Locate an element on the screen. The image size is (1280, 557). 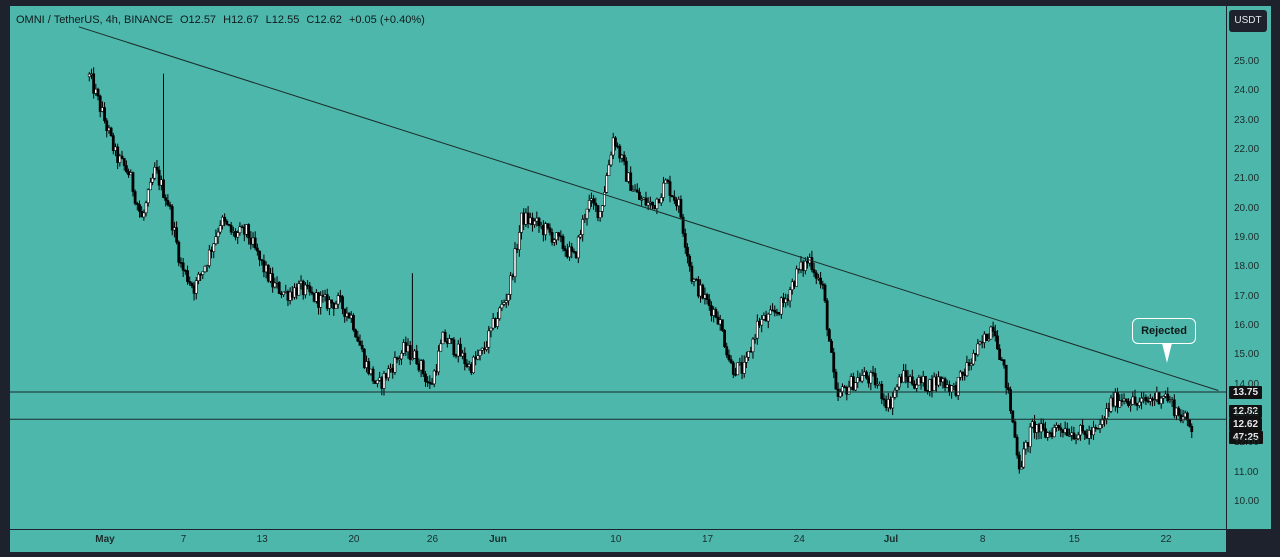
legend-low: L12.55 is located at coordinates (282, 20).